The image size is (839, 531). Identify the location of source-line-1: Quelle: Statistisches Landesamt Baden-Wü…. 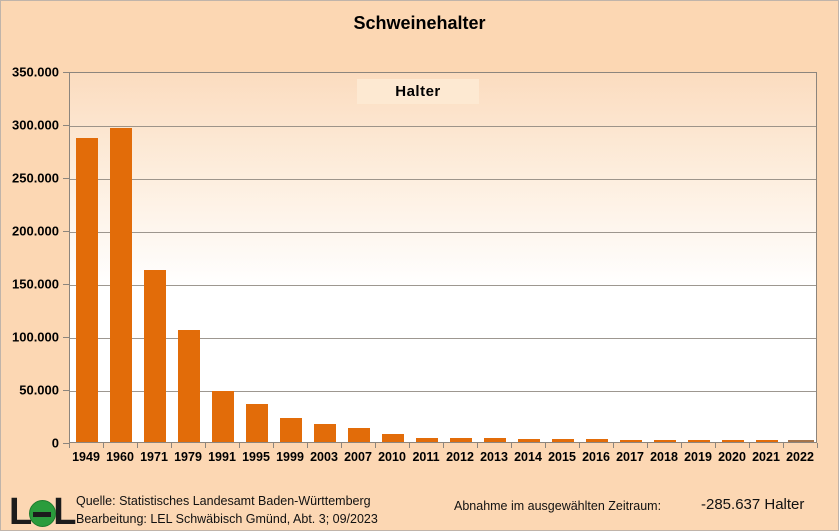
(223, 501).